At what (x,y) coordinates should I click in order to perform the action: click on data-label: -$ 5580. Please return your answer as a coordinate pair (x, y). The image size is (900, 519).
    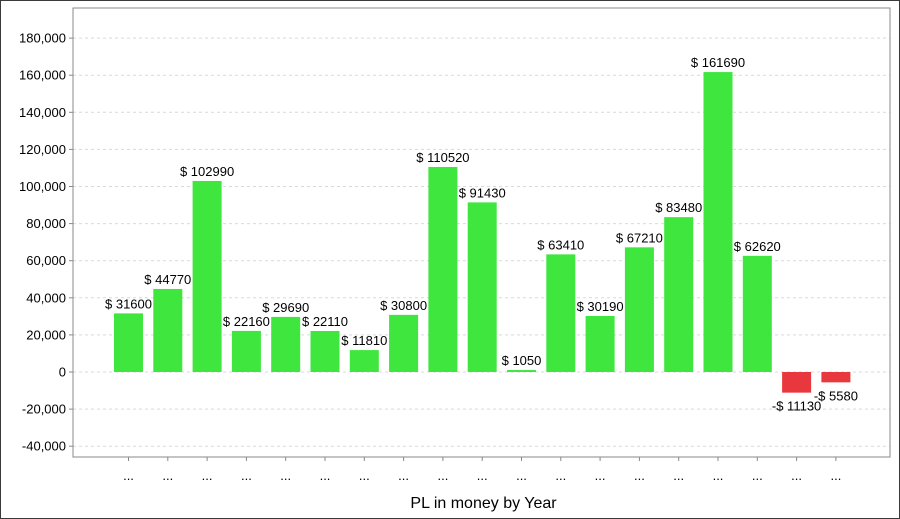
    Looking at the image, I should click on (836, 395).